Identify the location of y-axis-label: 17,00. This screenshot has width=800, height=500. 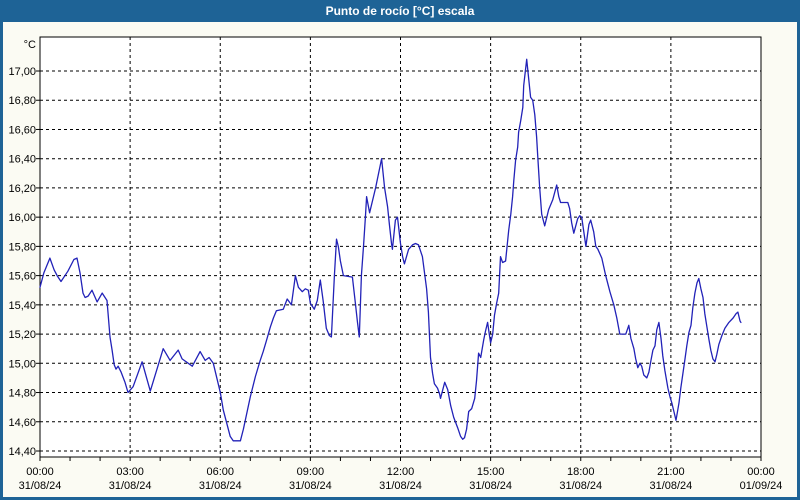
(22, 72).